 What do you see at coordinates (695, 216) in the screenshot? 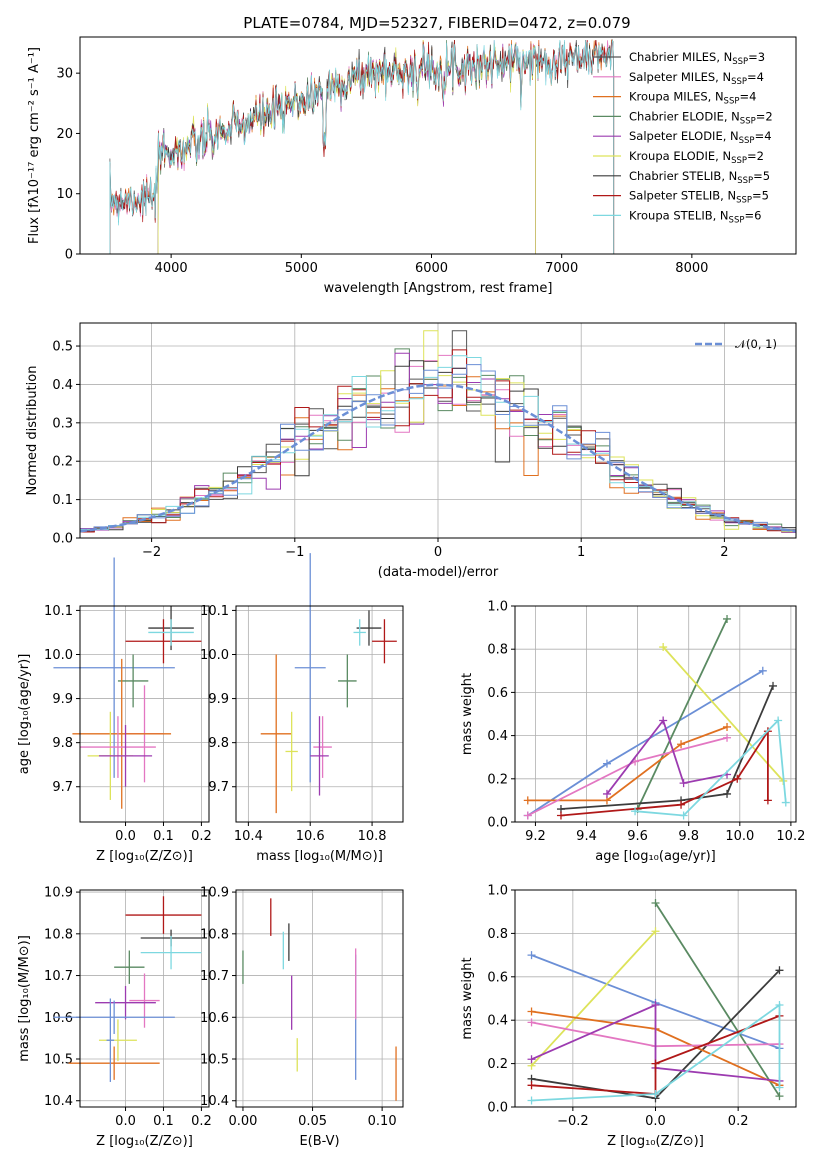
I see `legend-entry: Kroupa STELIB, NSSP=6` at bounding box center [695, 216].